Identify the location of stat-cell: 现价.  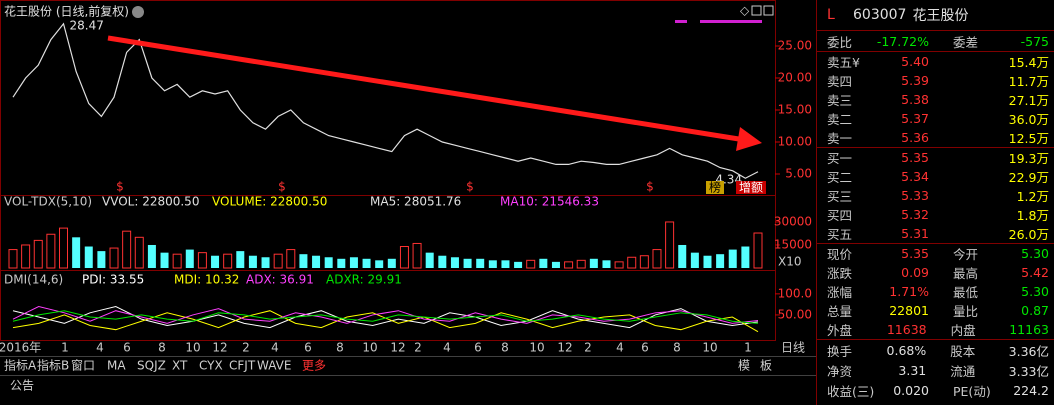
(840, 254).